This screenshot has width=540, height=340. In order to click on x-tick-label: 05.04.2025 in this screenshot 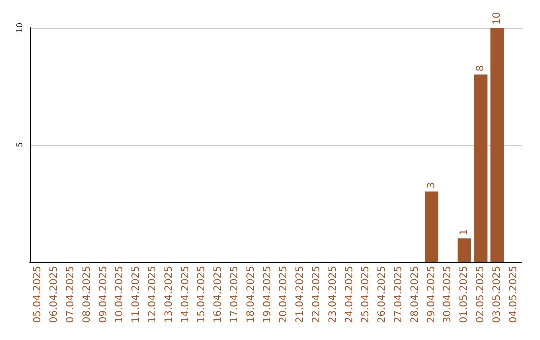, I will do `click(38, 295)`.